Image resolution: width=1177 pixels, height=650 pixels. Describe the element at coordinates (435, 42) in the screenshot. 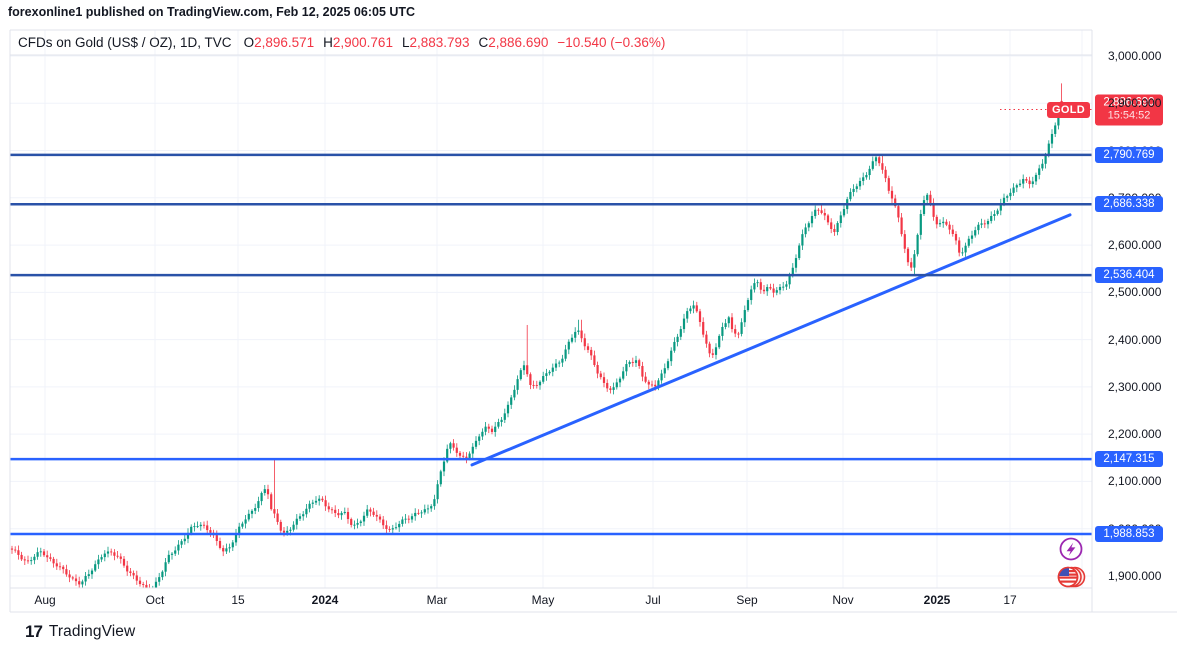

I see `low-value: L2,883.793` at that location.